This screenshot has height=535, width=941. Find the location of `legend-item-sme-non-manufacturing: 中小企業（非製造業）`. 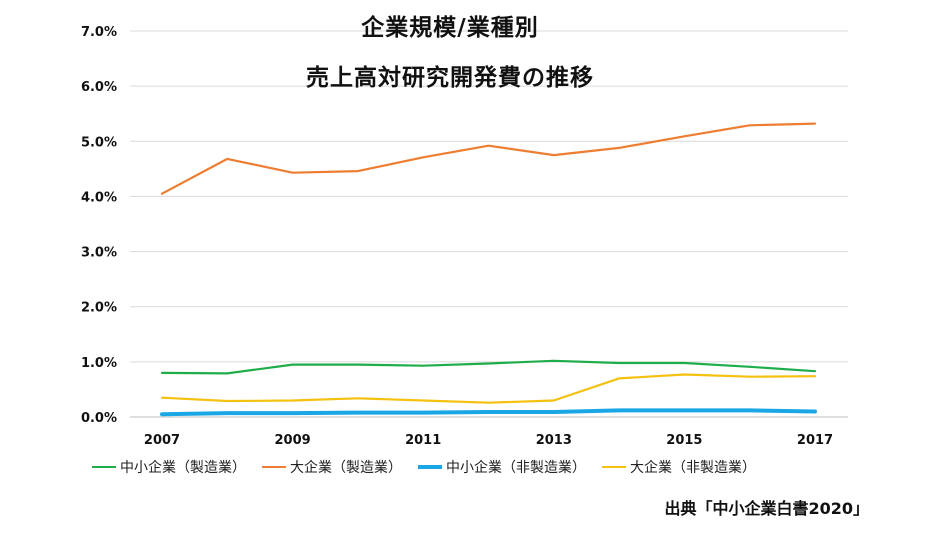

legend-item-sme-non-manufacturing: 中小企業（非製造業） is located at coordinates (502, 467).